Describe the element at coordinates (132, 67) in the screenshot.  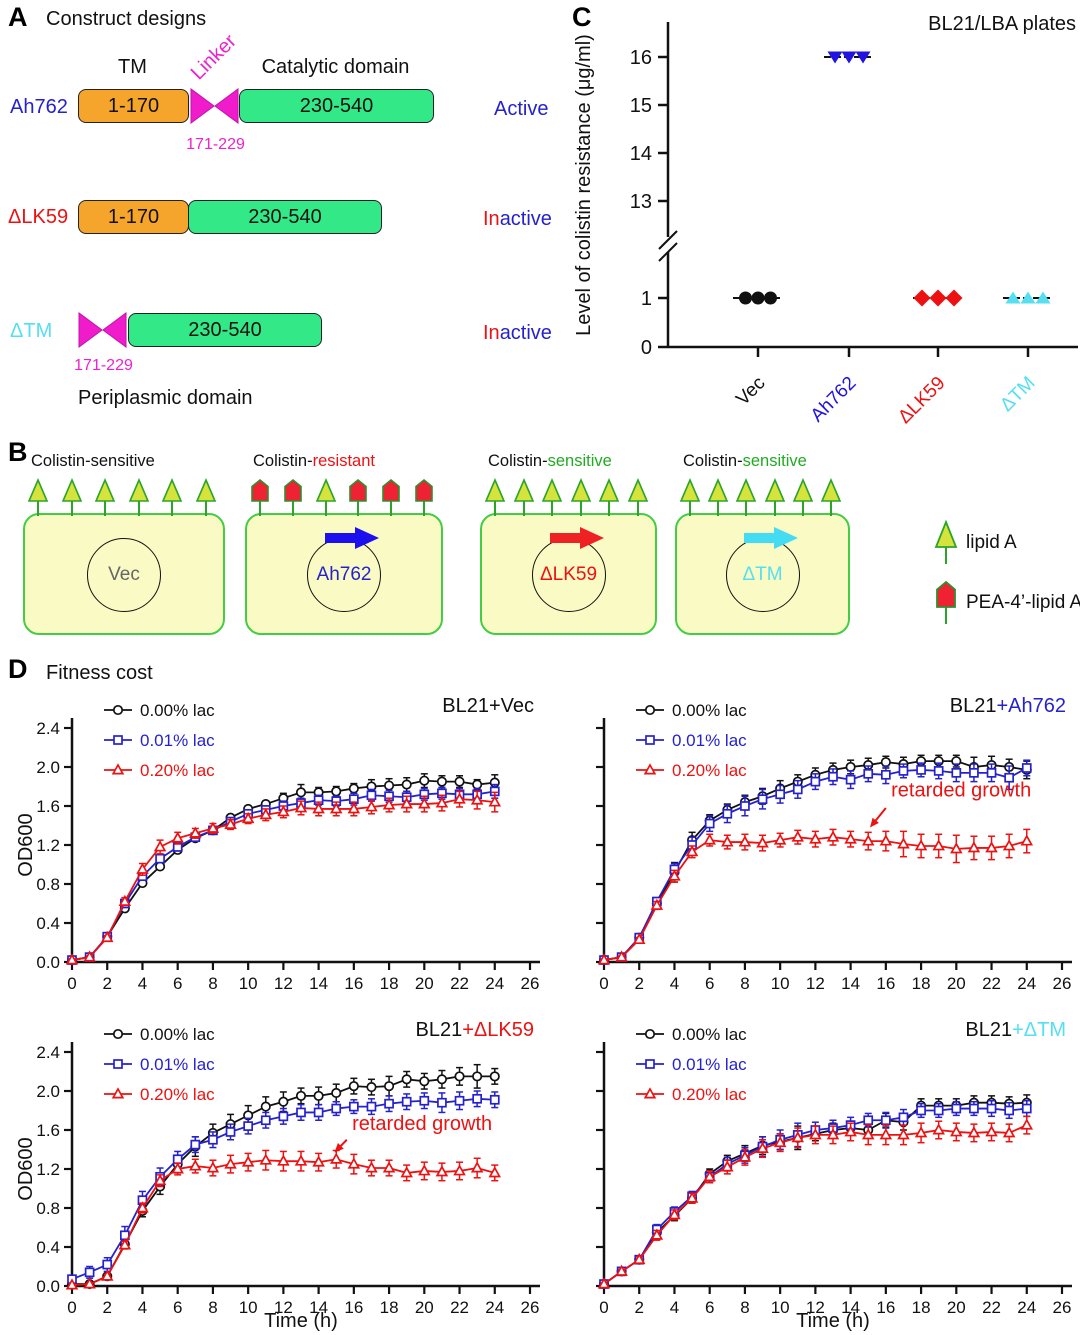
I see `tm-header: TM` at that location.